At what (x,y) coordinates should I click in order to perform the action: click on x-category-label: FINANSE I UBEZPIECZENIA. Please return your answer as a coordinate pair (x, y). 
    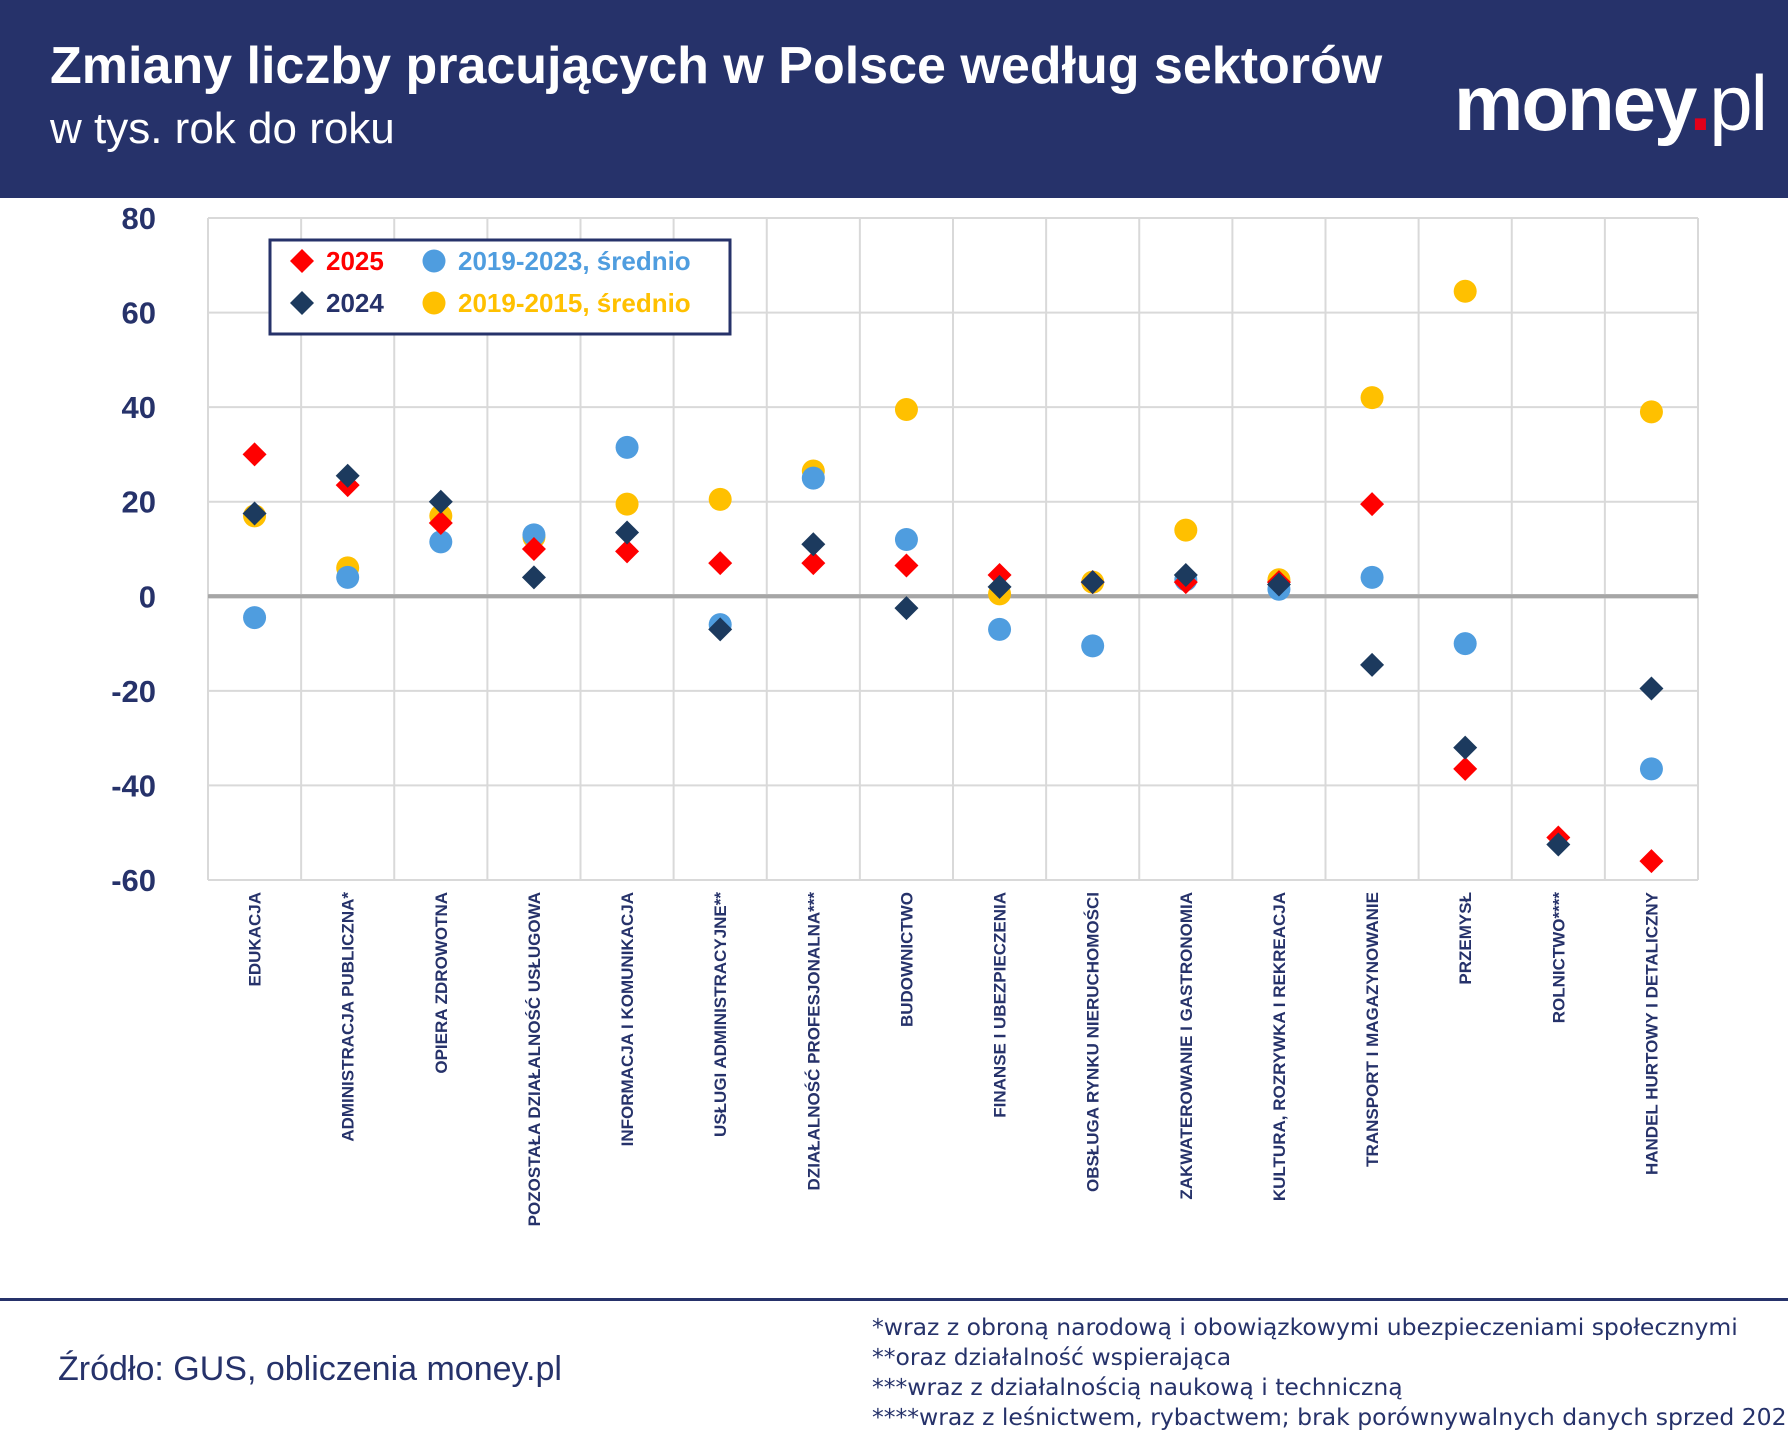
    Looking at the image, I should click on (1000, 1005).